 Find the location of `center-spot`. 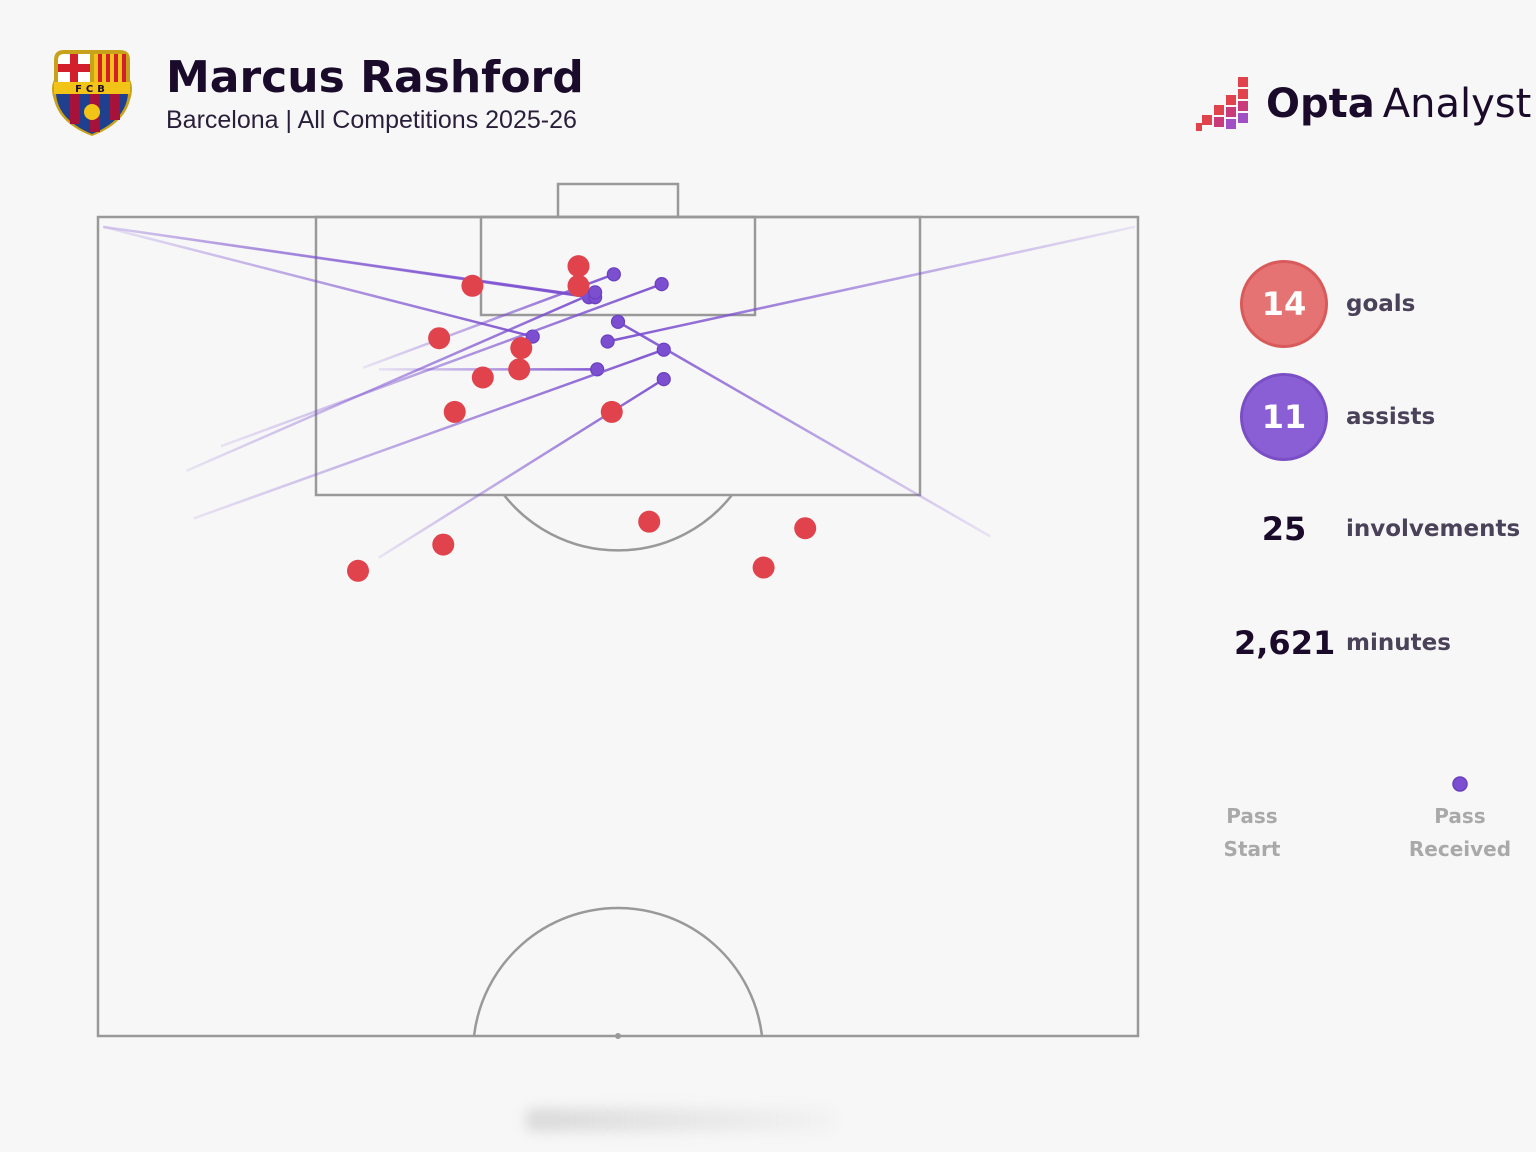

center-spot is located at coordinates (618, 1036).